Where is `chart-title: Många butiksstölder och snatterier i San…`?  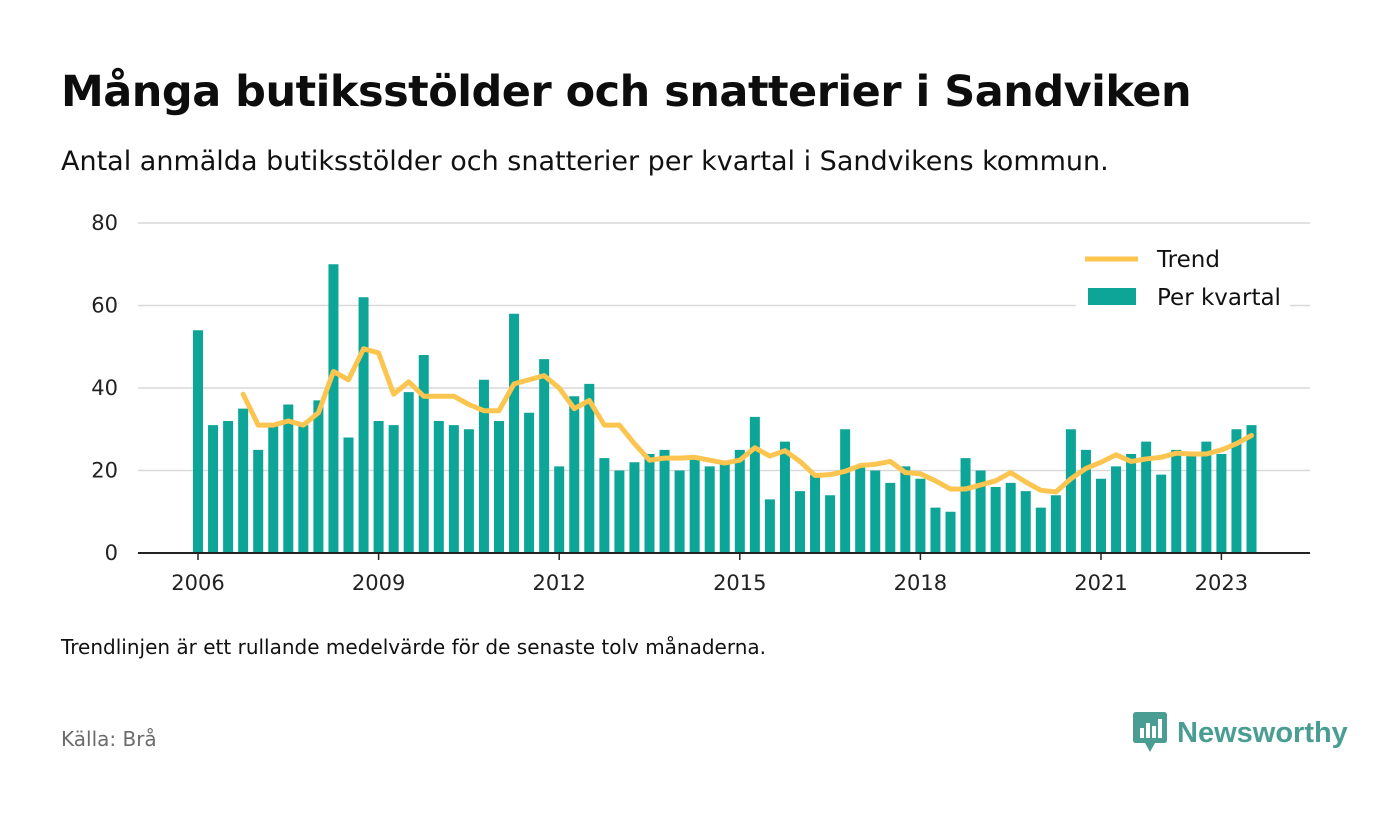 chart-title: Många butiksstölder och snatterier i San… is located at coordinates (626, 92).